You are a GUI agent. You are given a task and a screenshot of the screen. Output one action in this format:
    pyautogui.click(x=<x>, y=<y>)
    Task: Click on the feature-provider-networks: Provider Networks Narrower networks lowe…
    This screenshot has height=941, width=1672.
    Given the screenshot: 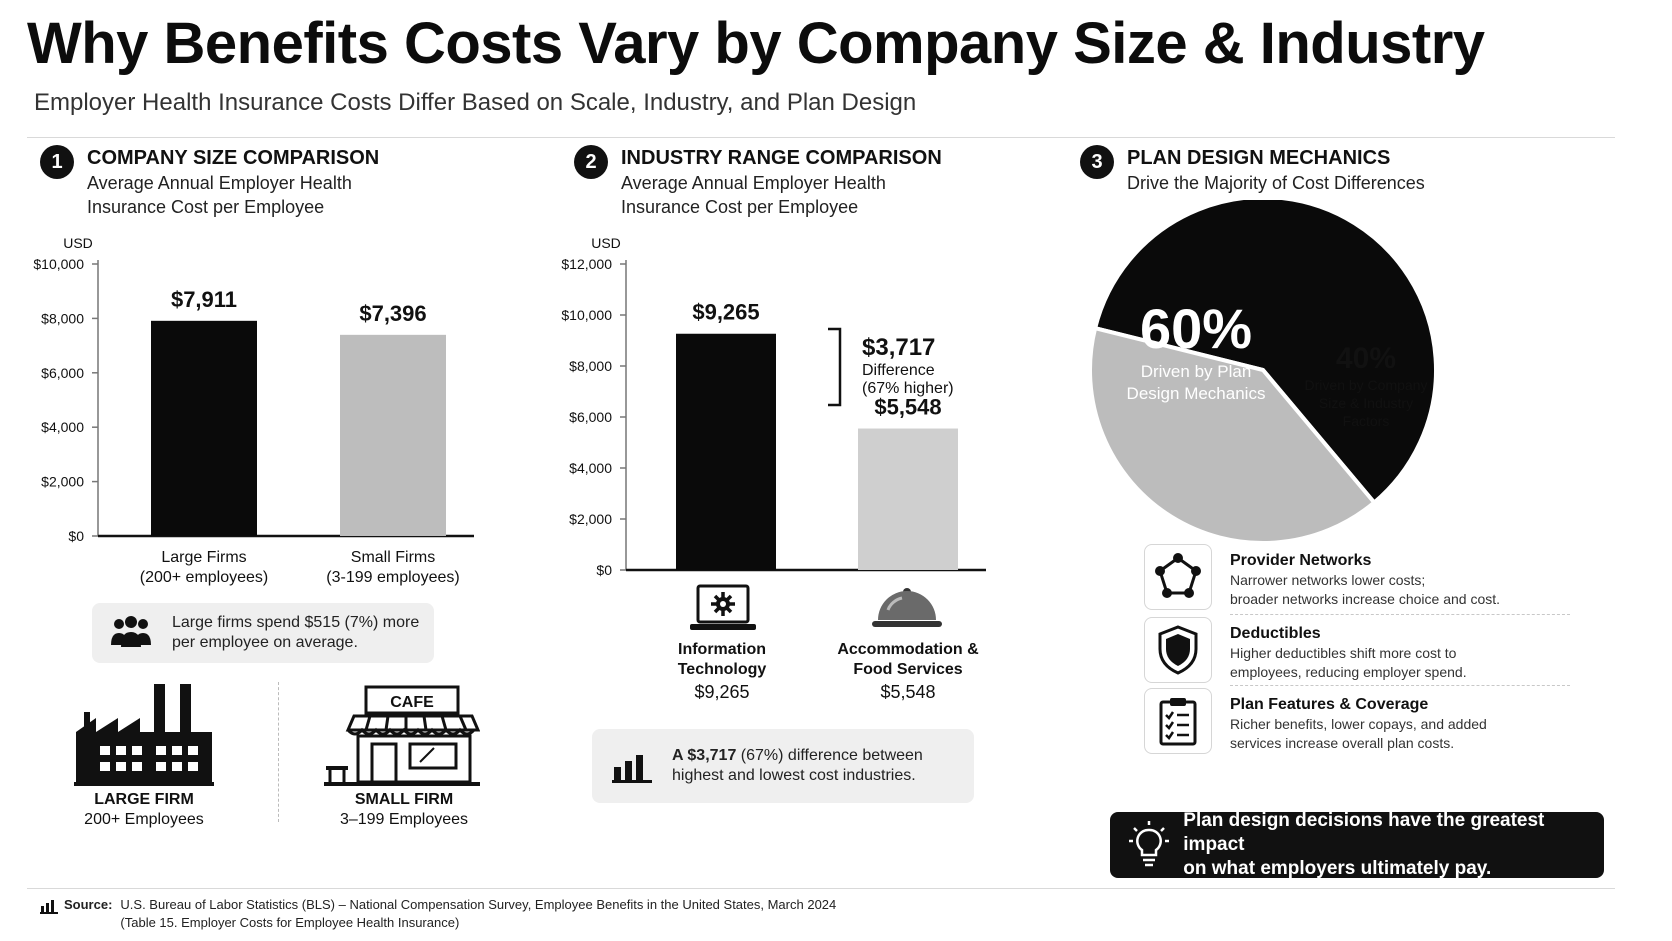 What is the action you would take?
    pyautogui.click(x=1399, y=577)
    